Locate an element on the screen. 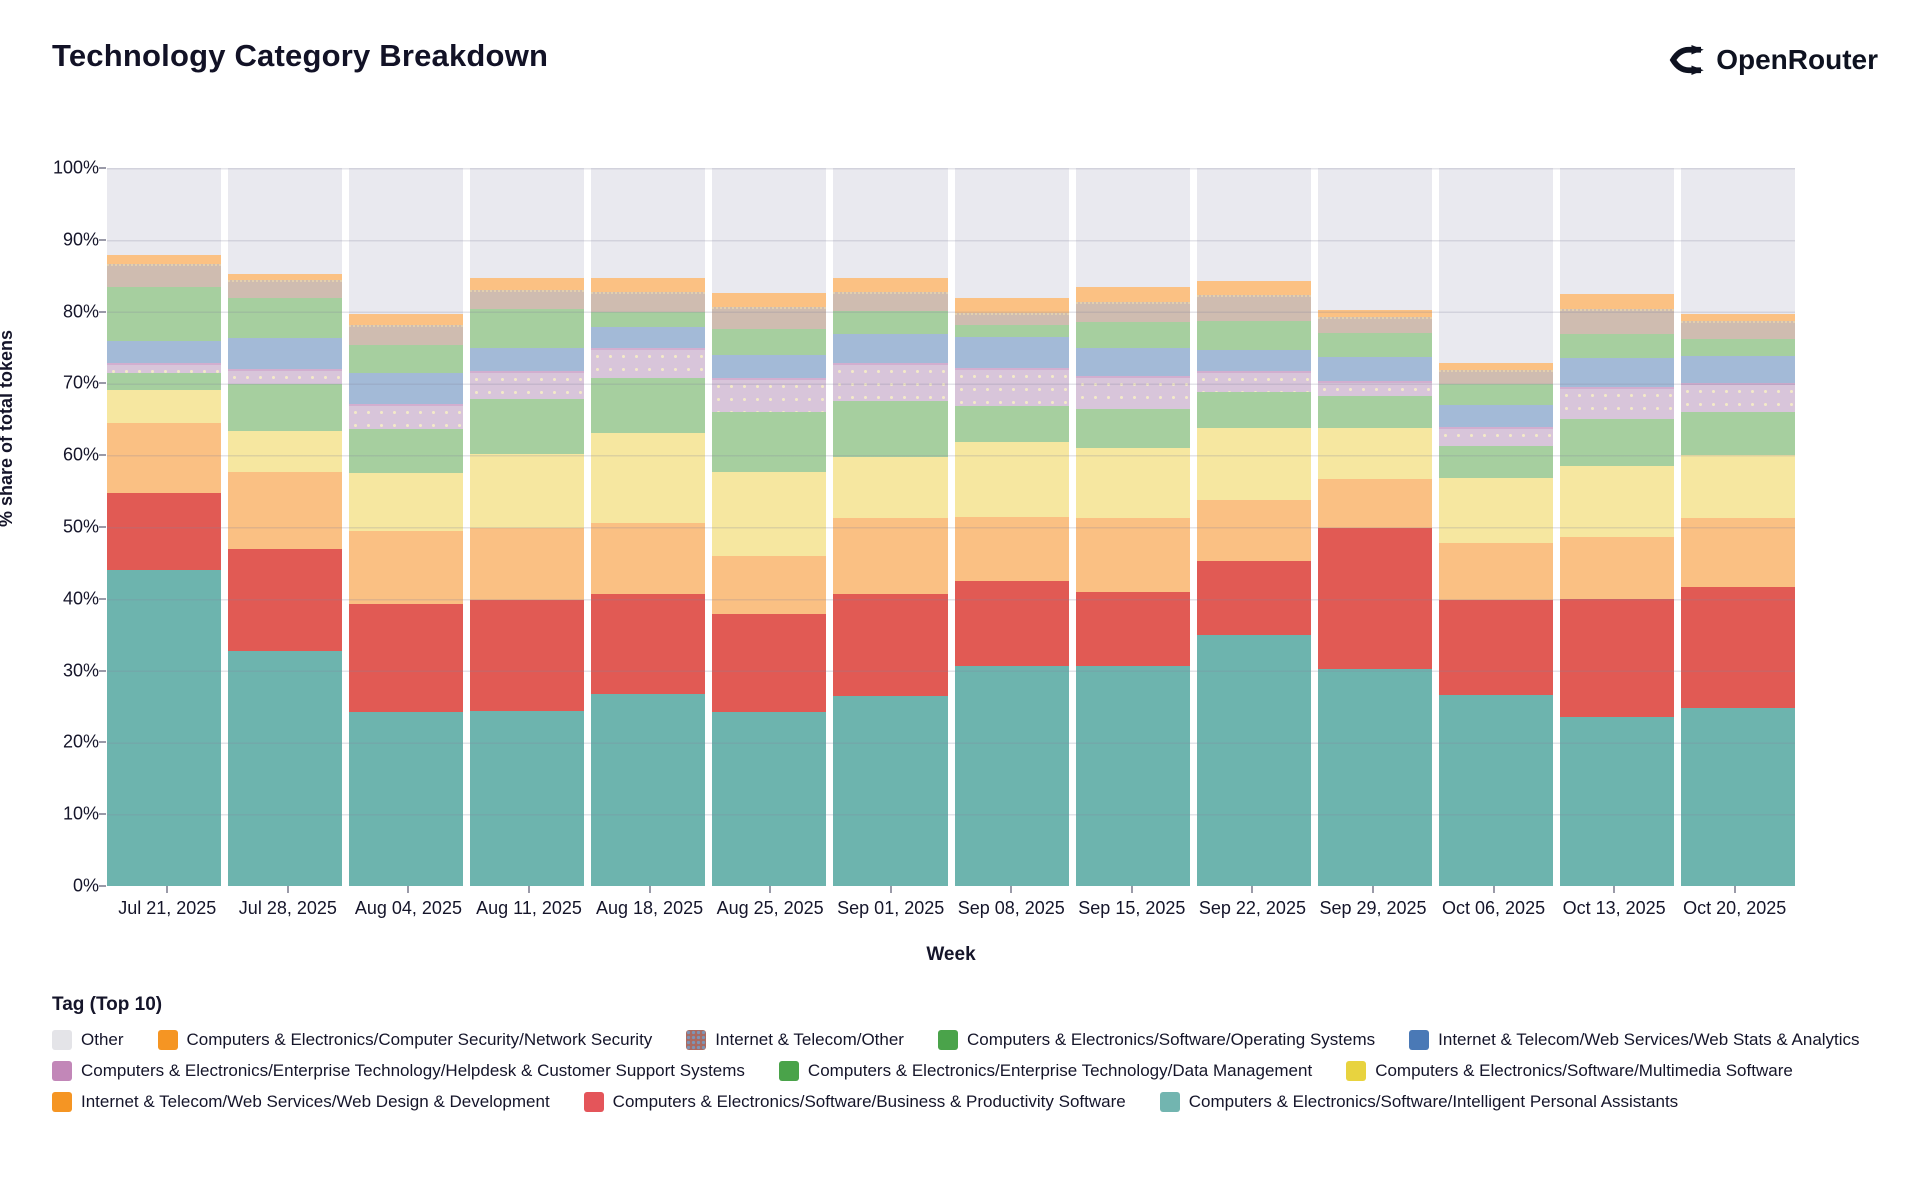 This screenshot has width=1930, height=1178. bar-jul-21-2025 is located at coordinates (164, 527).